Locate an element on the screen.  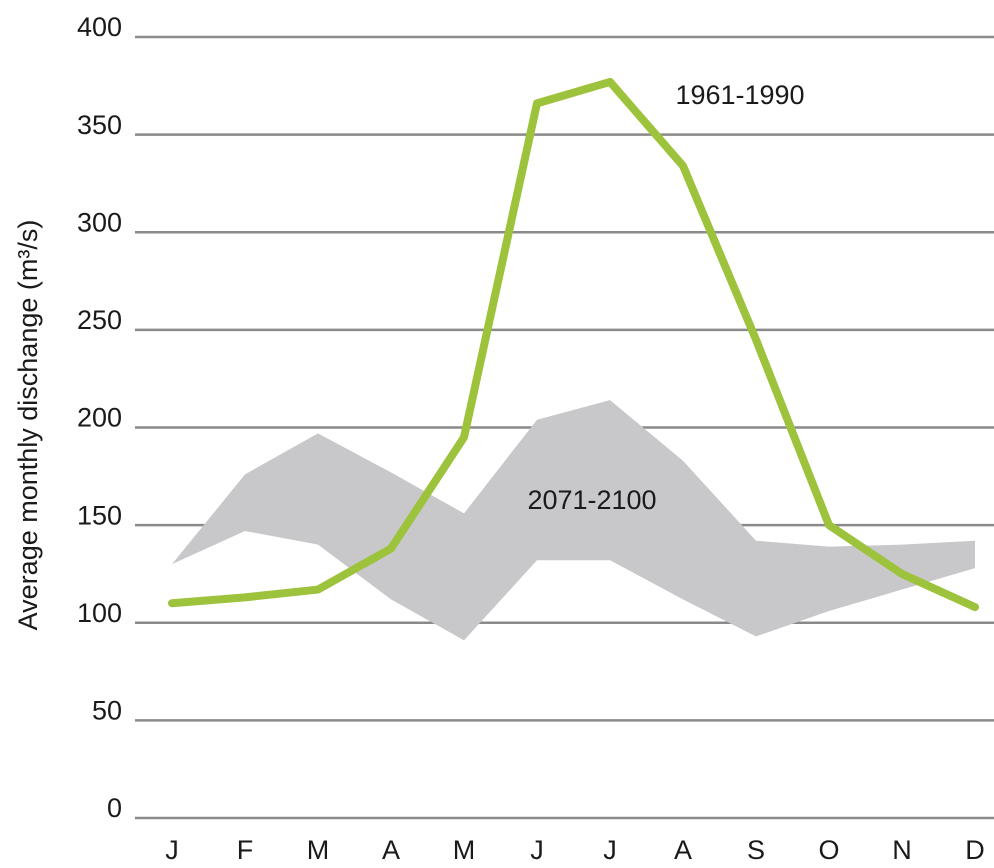
y-axis-label: Average monthly dischange (m³/s) is located at coordinates (28, 425).